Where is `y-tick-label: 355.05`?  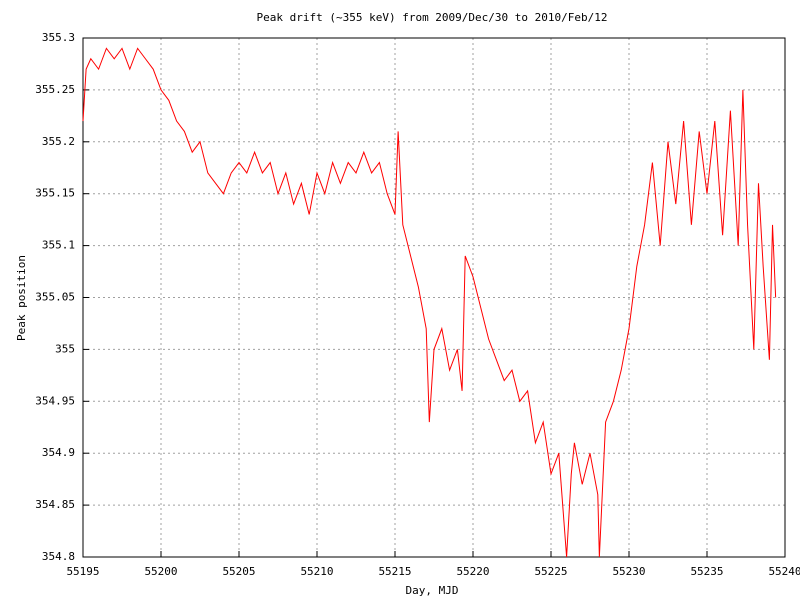 y-tick-label: 355.05 is located at coordinates (55, 297).